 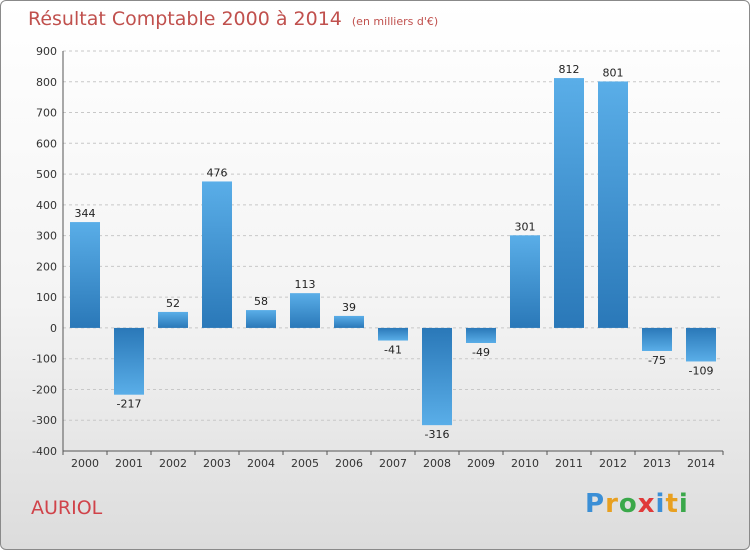 I want to click on y-tick-label: 700, so click(x=46, y=113).